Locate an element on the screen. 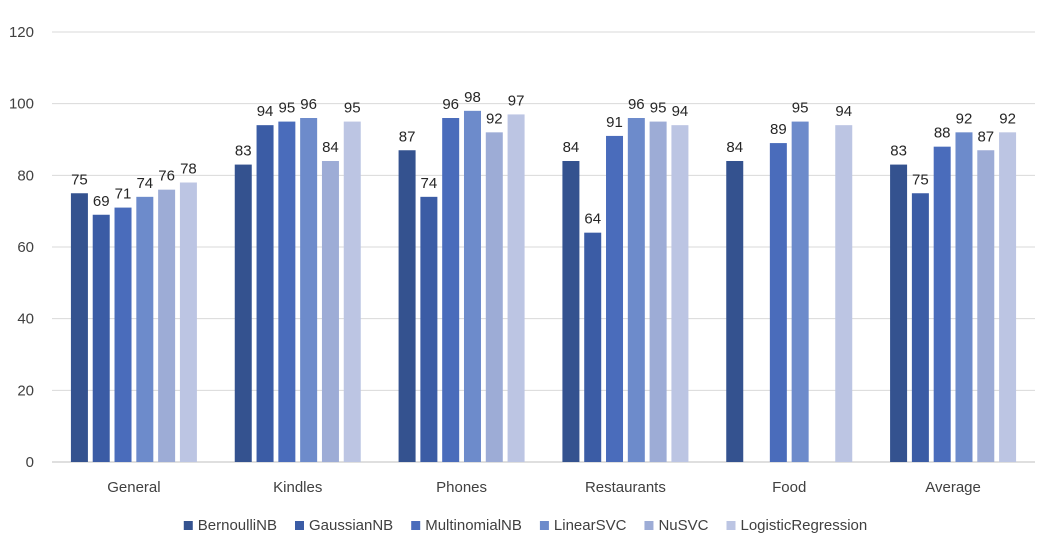 This screenshot has height=553, width=1051. bar-multinomialnb-food is located at coordinates (778, 303).